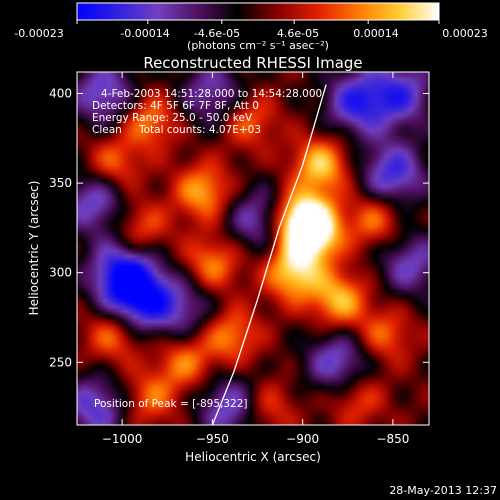 This screenshot has height=500, width=500. I want to click on time-range-label: 4-Feb-2003 14:51:28.000 to 14:54:28.000, so click(211, 94).